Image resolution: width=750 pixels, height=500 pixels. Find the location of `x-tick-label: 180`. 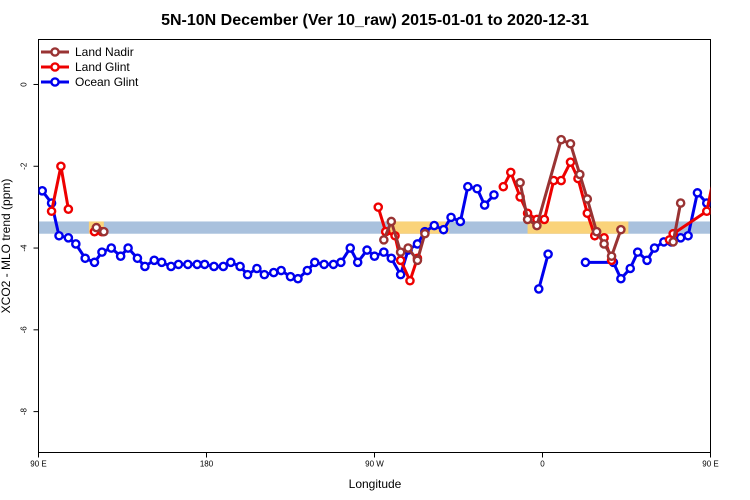

x-tick-label: 180 is located at coordinates (207, 464).